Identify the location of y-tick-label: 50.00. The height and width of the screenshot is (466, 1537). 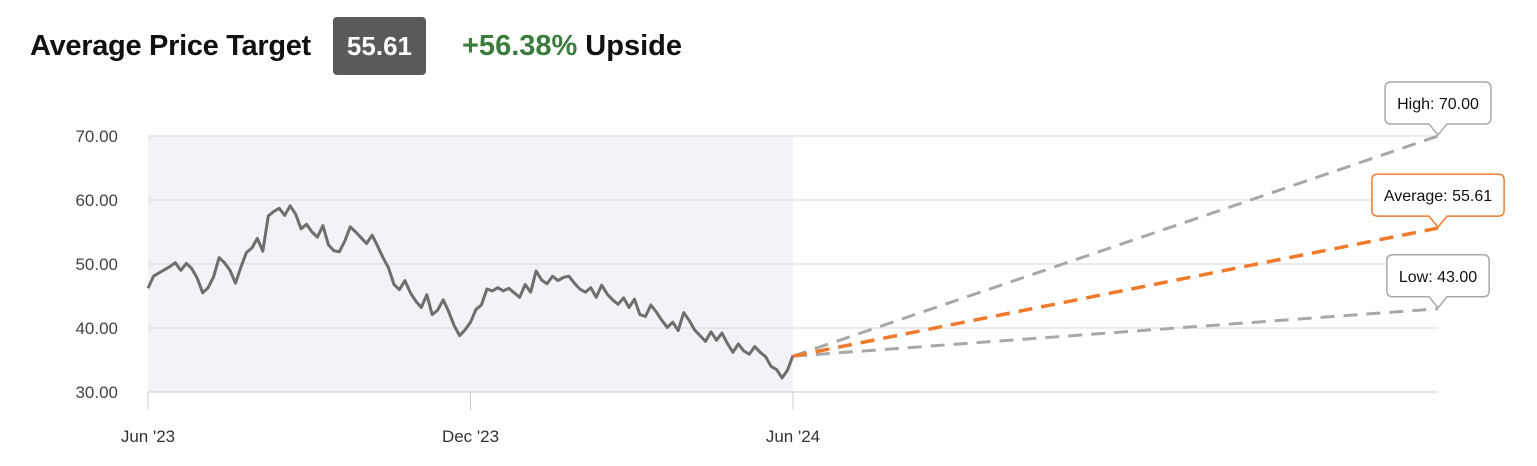
(96, 264).